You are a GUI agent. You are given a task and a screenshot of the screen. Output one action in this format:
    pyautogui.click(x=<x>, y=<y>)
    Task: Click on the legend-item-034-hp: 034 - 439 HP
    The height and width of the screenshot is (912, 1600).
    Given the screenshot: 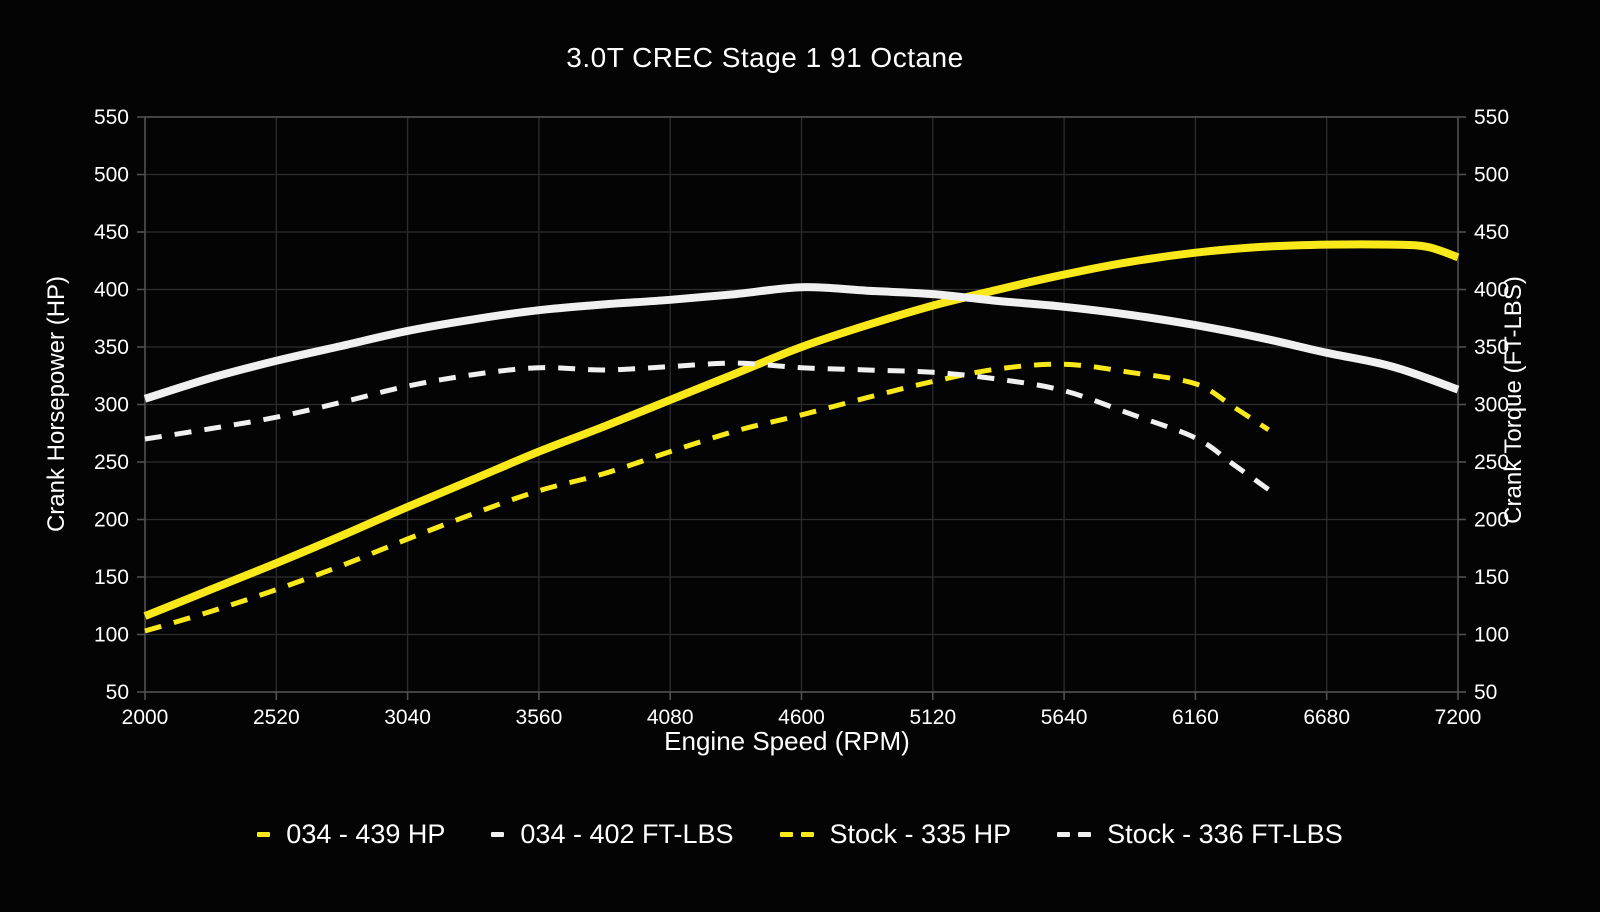 What is the action you would take?
    pyautogui.click(x=351, y=834)
    